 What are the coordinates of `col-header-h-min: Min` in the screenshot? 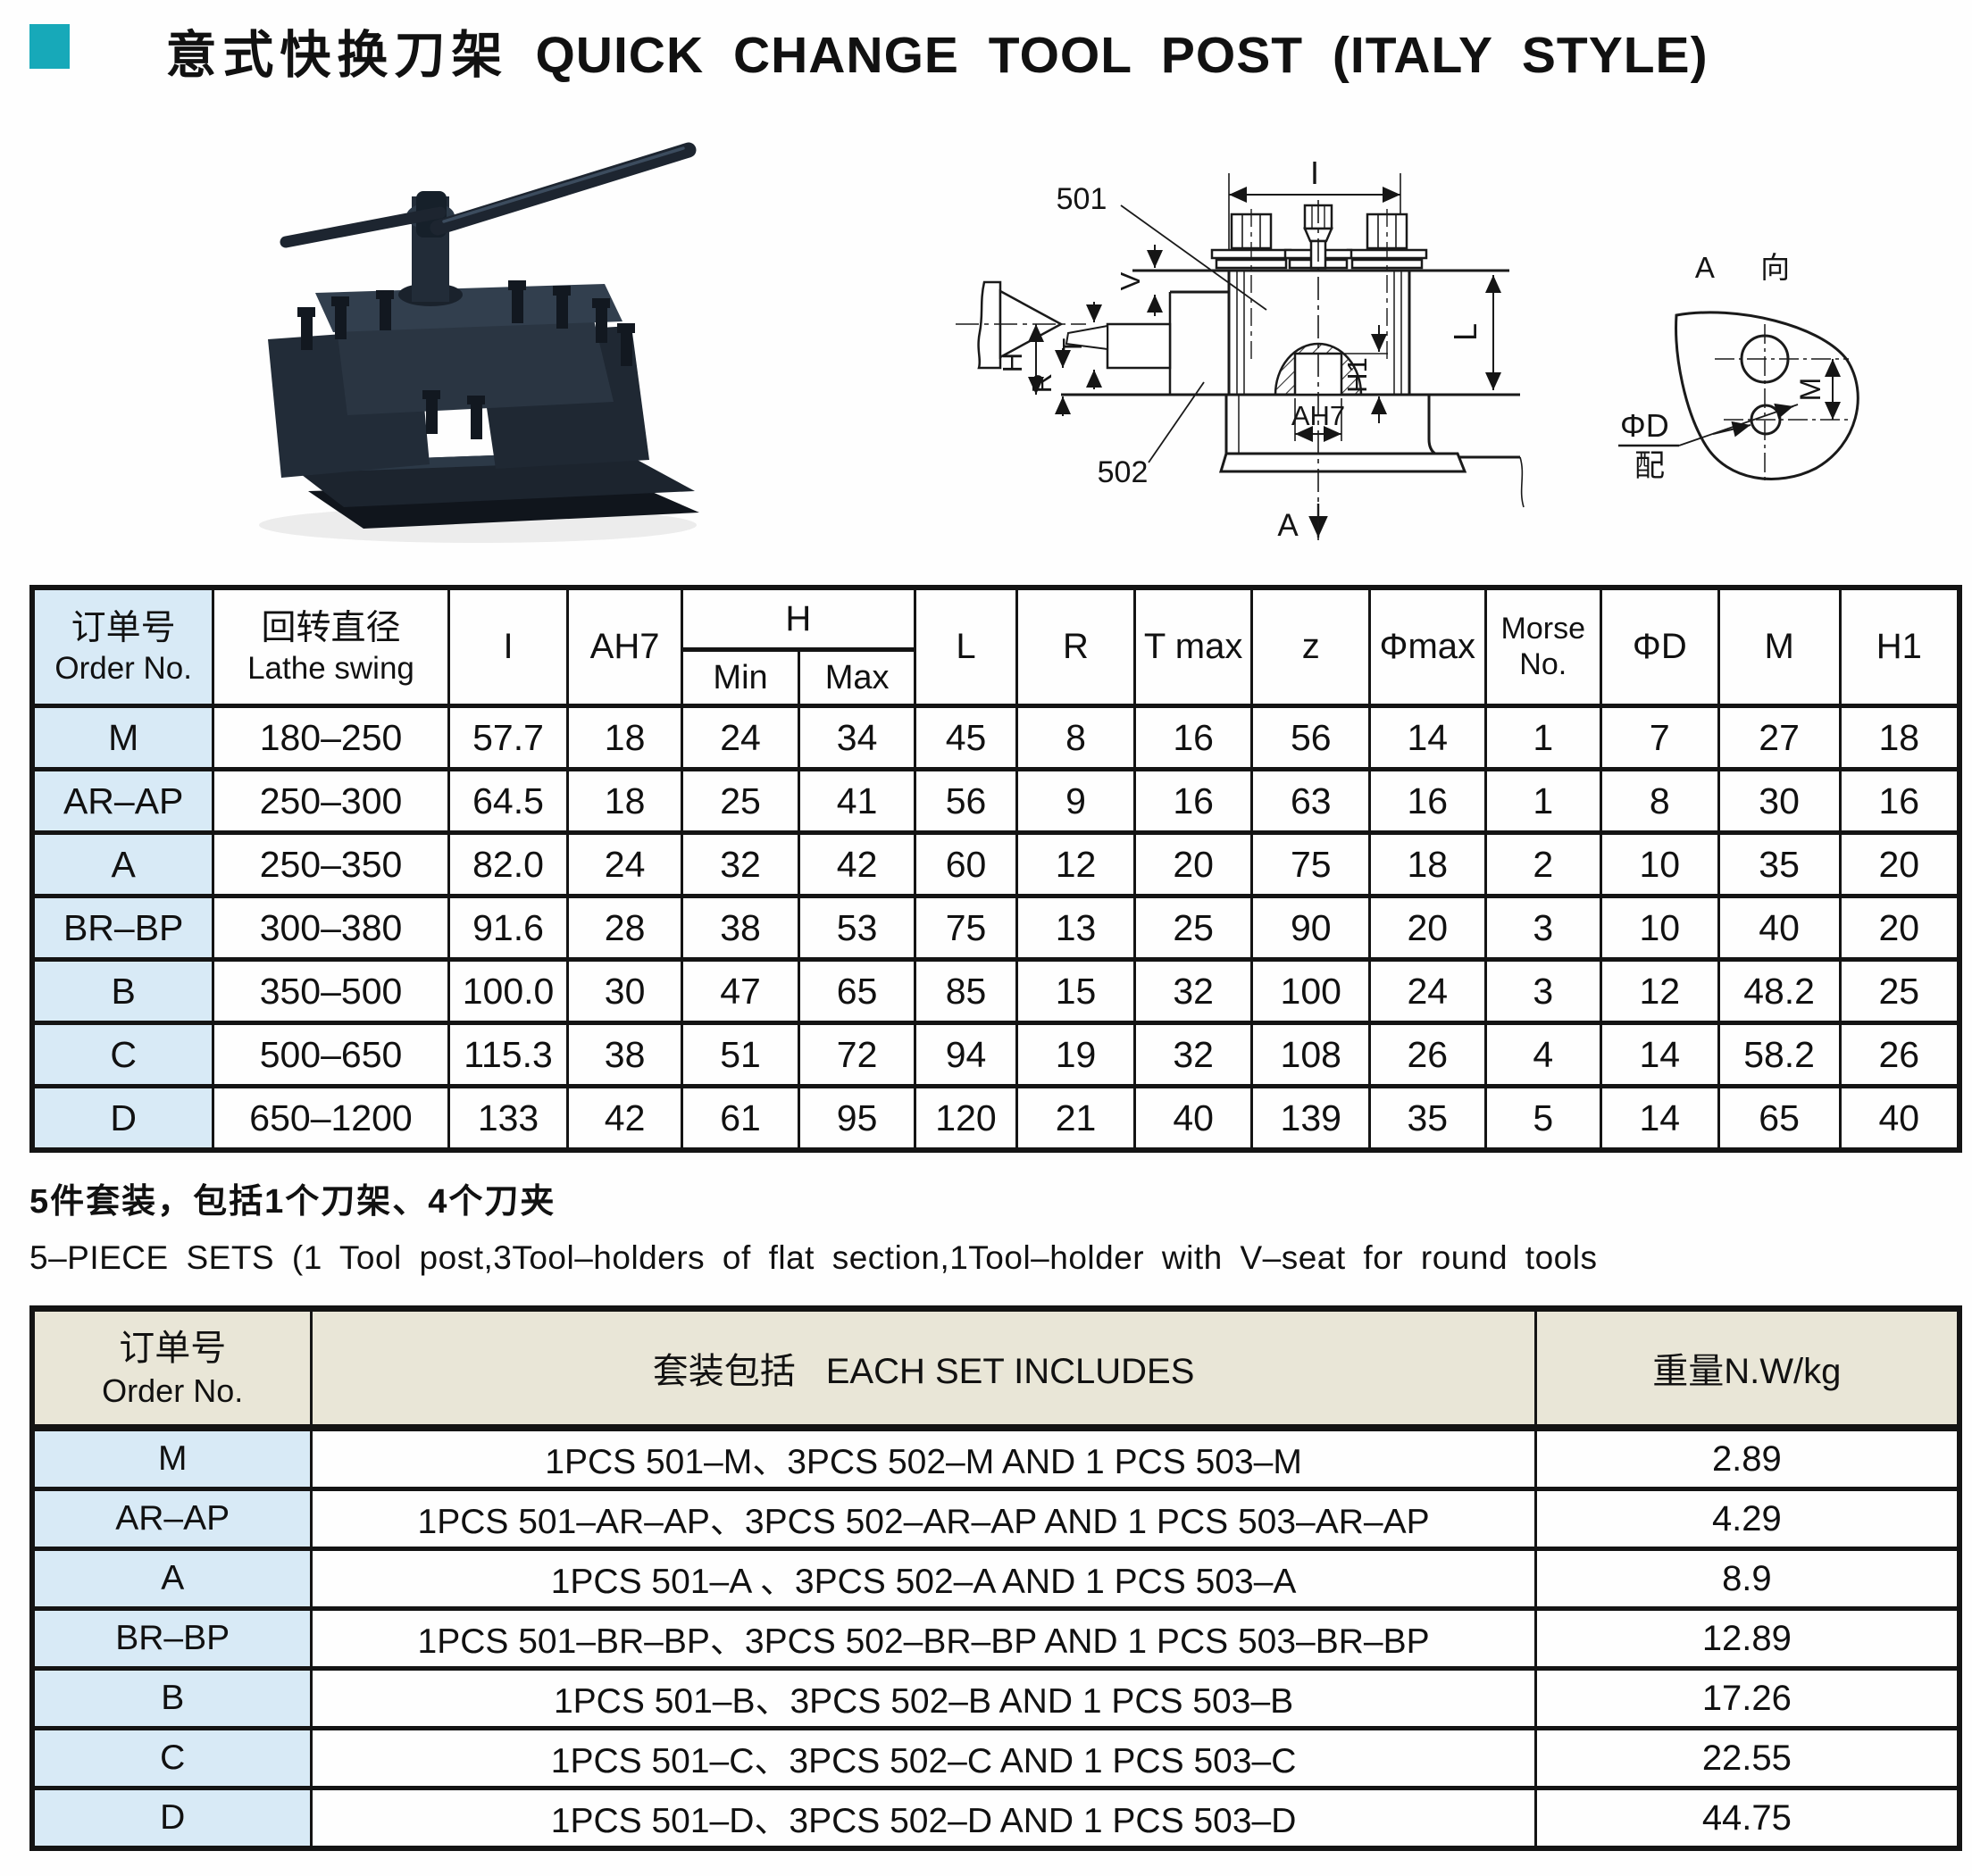 It's located at (740, 677).